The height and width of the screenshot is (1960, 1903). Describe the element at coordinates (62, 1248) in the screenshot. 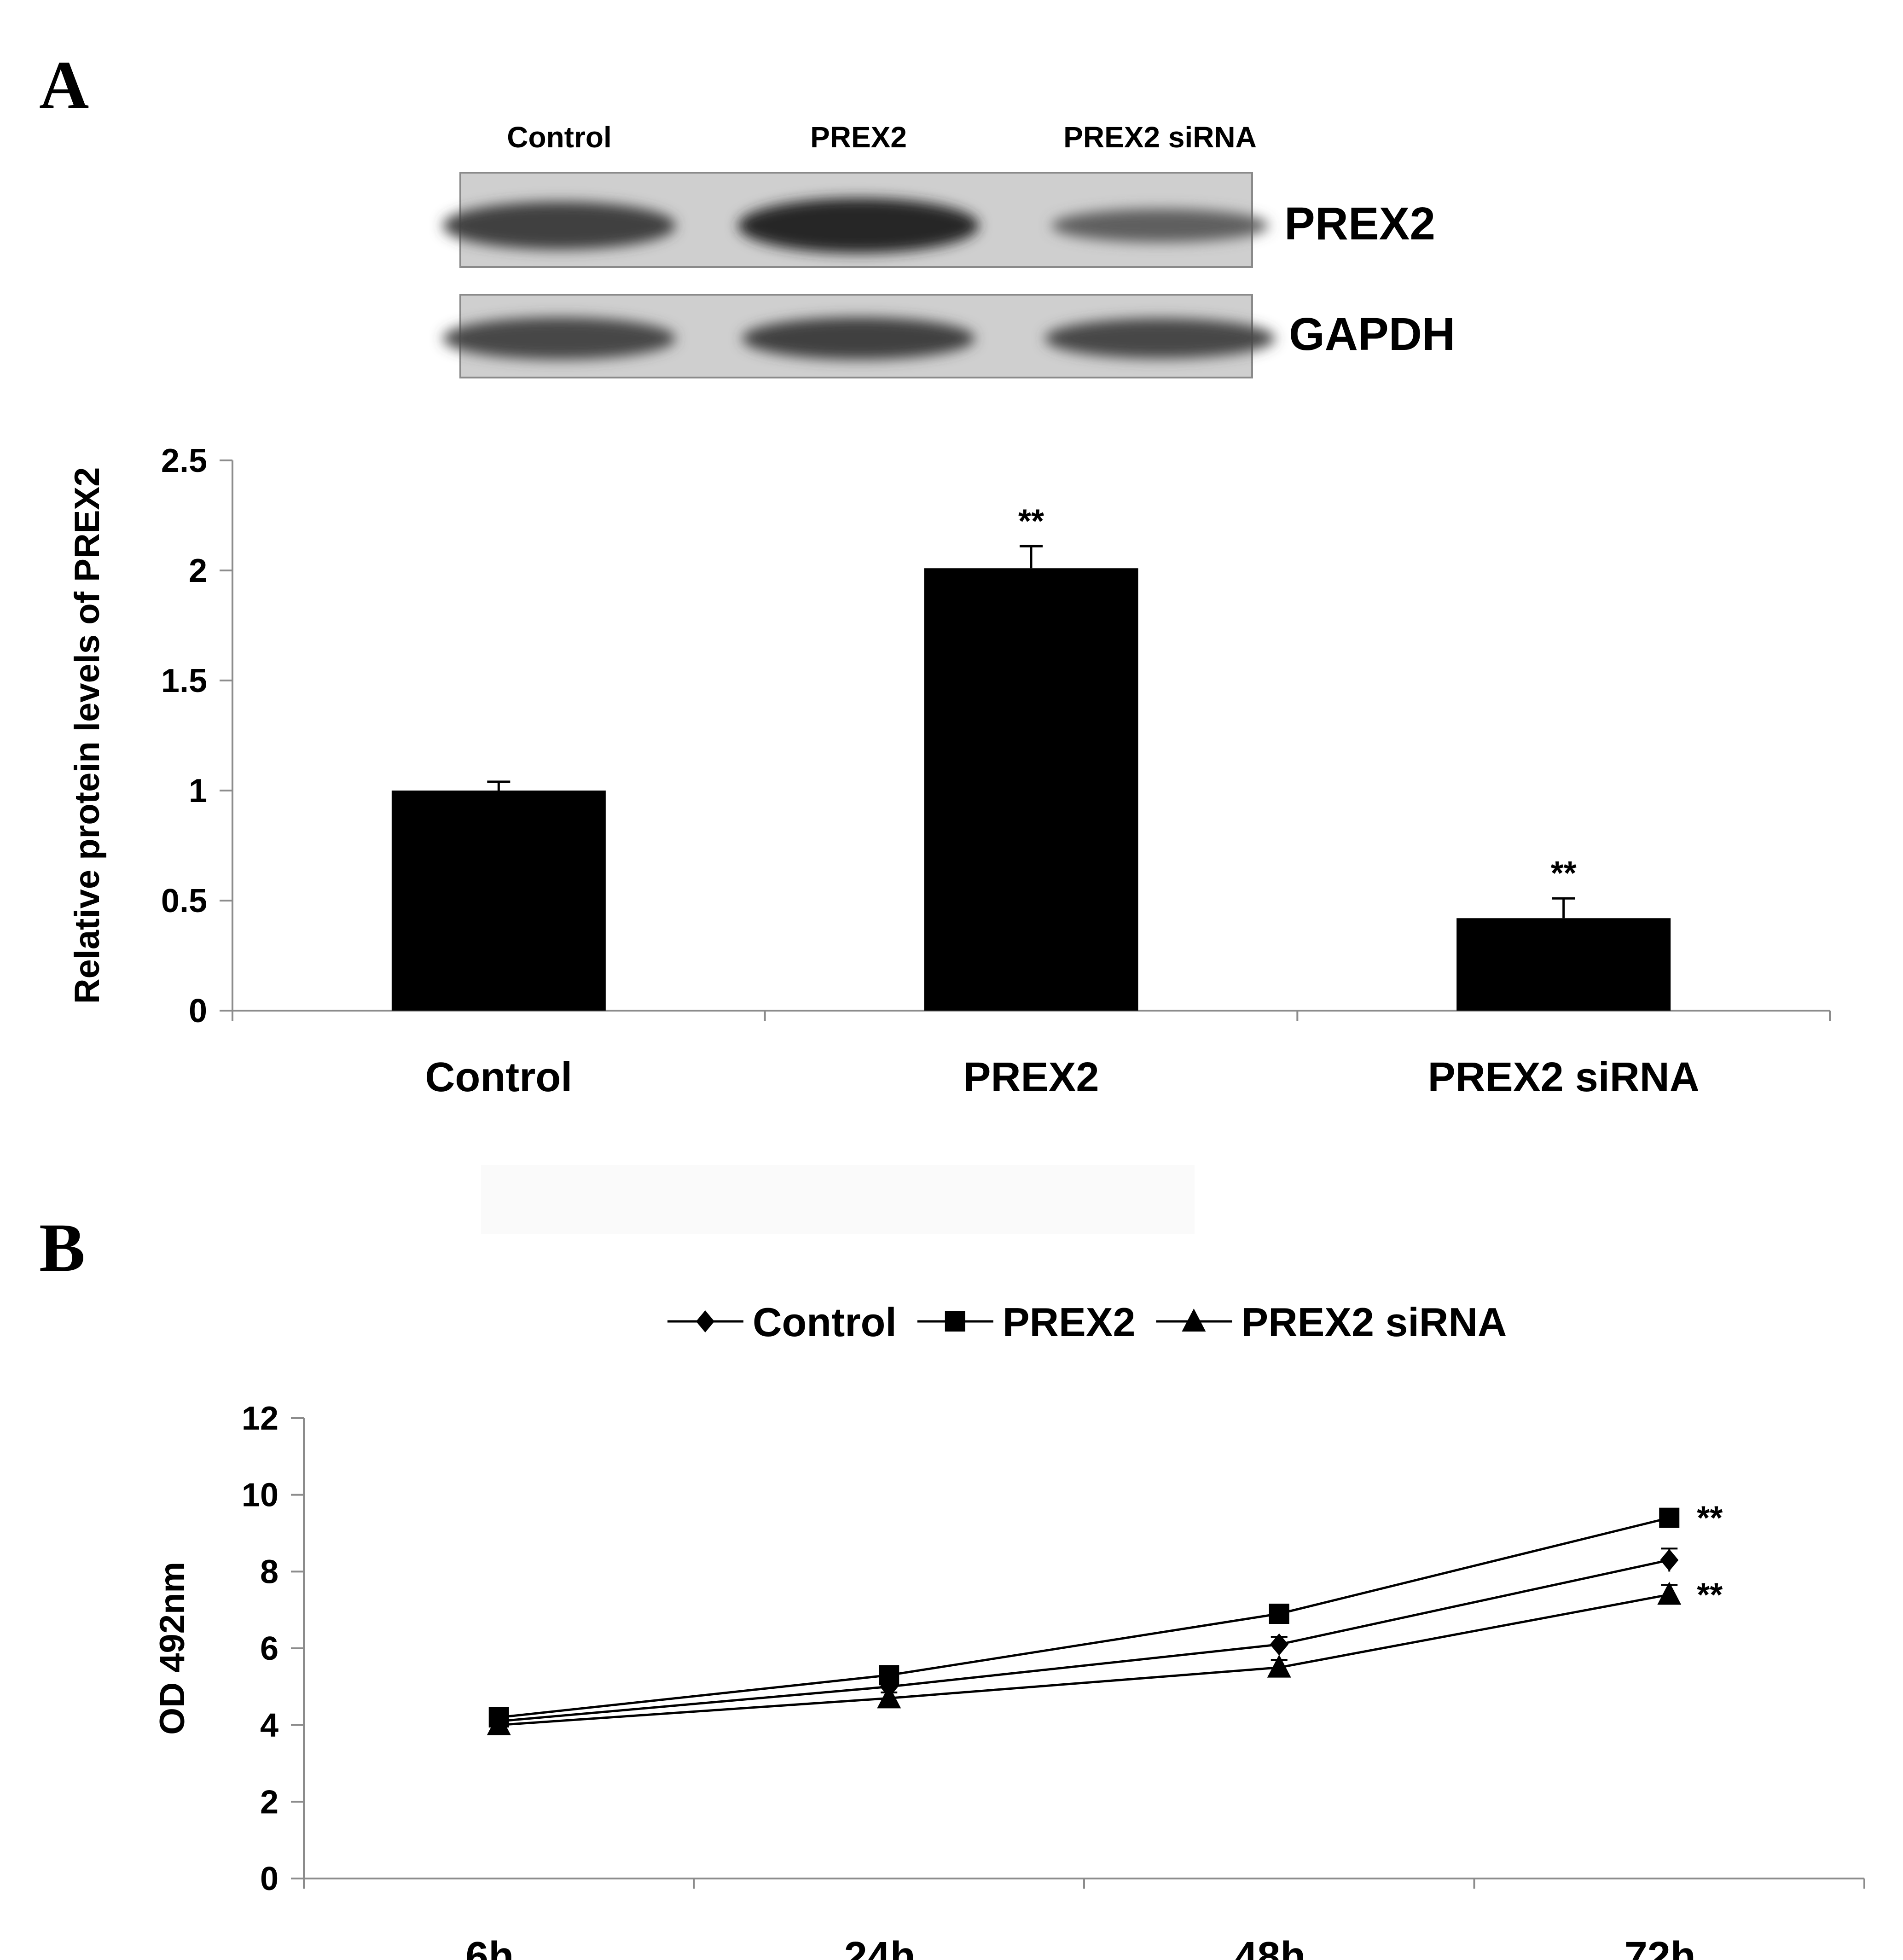

I see `panel-b-letter: B` at that location.